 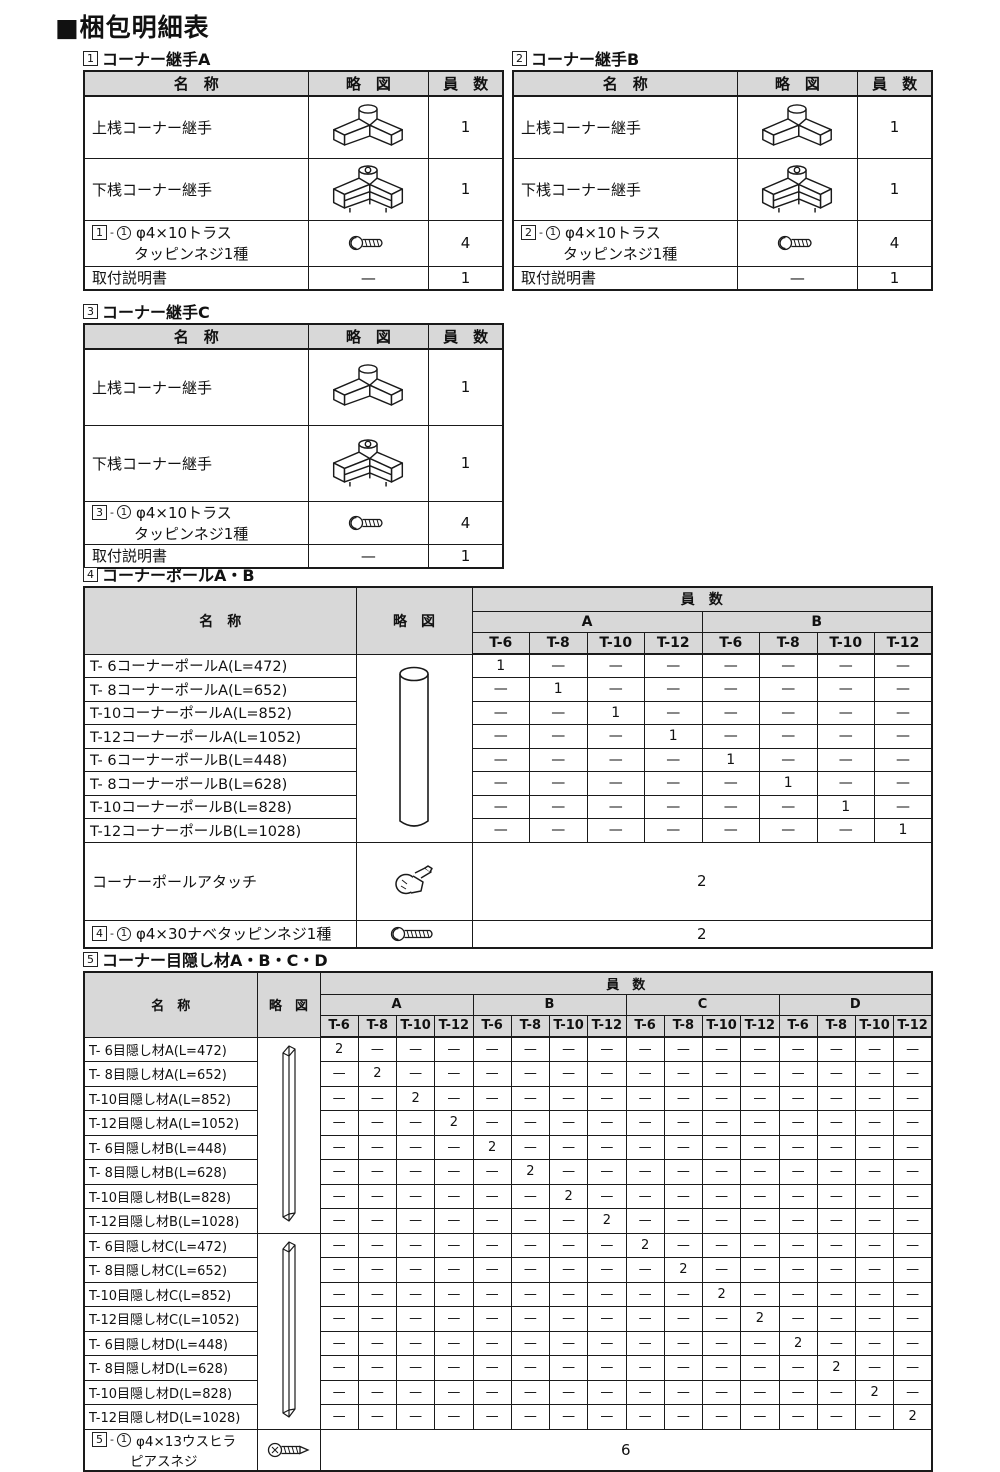 What do you see at coordinates (797, 127) in the screenshot?
I see `upper-corner-joint-sketch` at bounding box center [797, 127].